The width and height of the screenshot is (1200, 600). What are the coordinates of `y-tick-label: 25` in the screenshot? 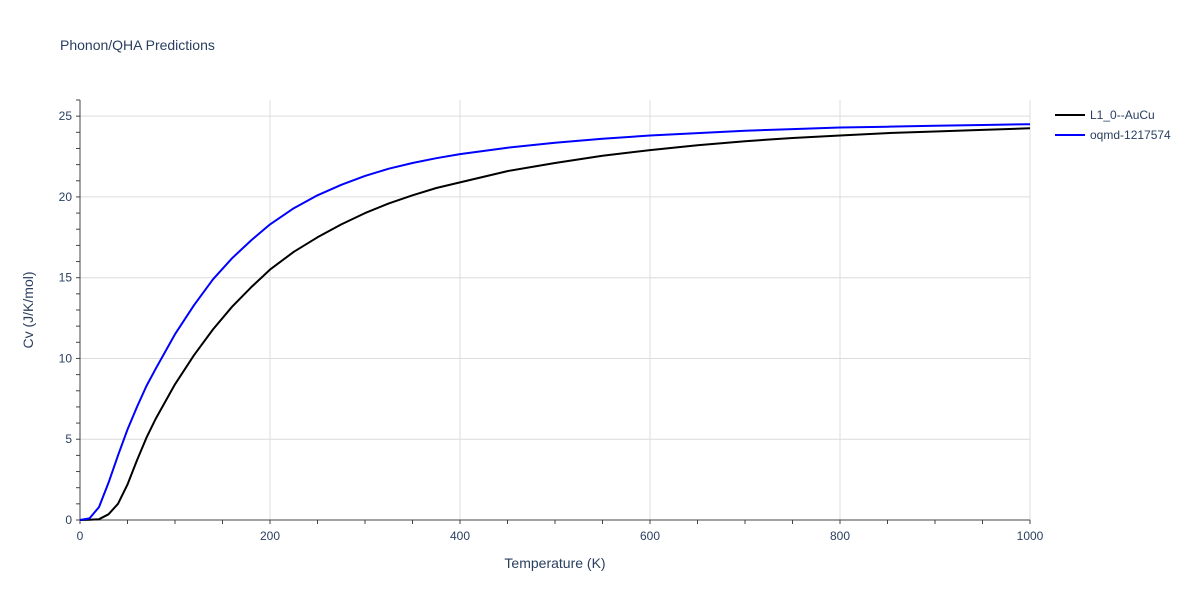 It's located at (66, 116).